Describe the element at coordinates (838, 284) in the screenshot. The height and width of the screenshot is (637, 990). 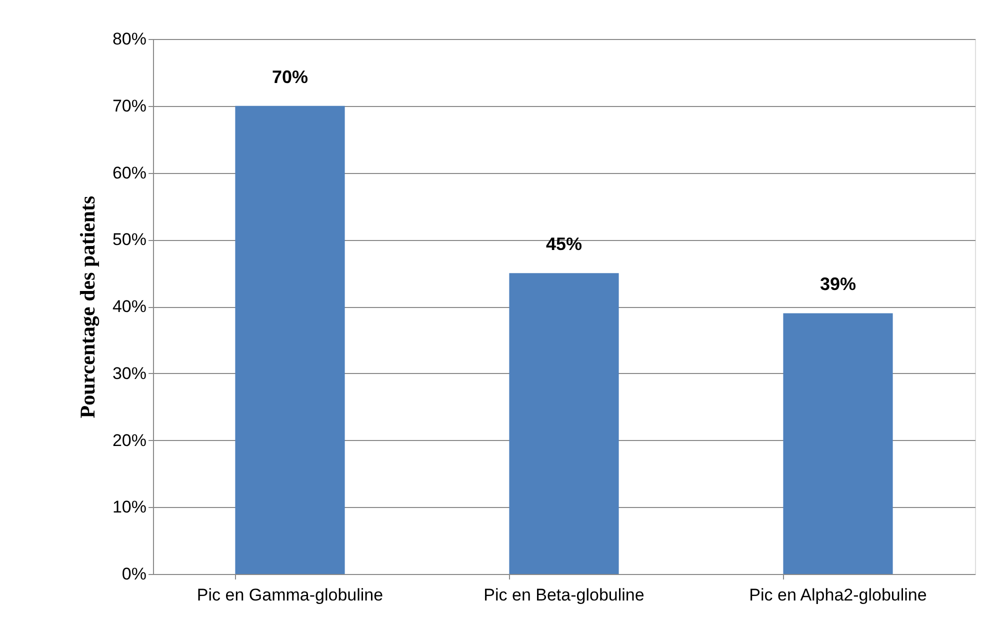
I see `data-label: 39%` at that location.